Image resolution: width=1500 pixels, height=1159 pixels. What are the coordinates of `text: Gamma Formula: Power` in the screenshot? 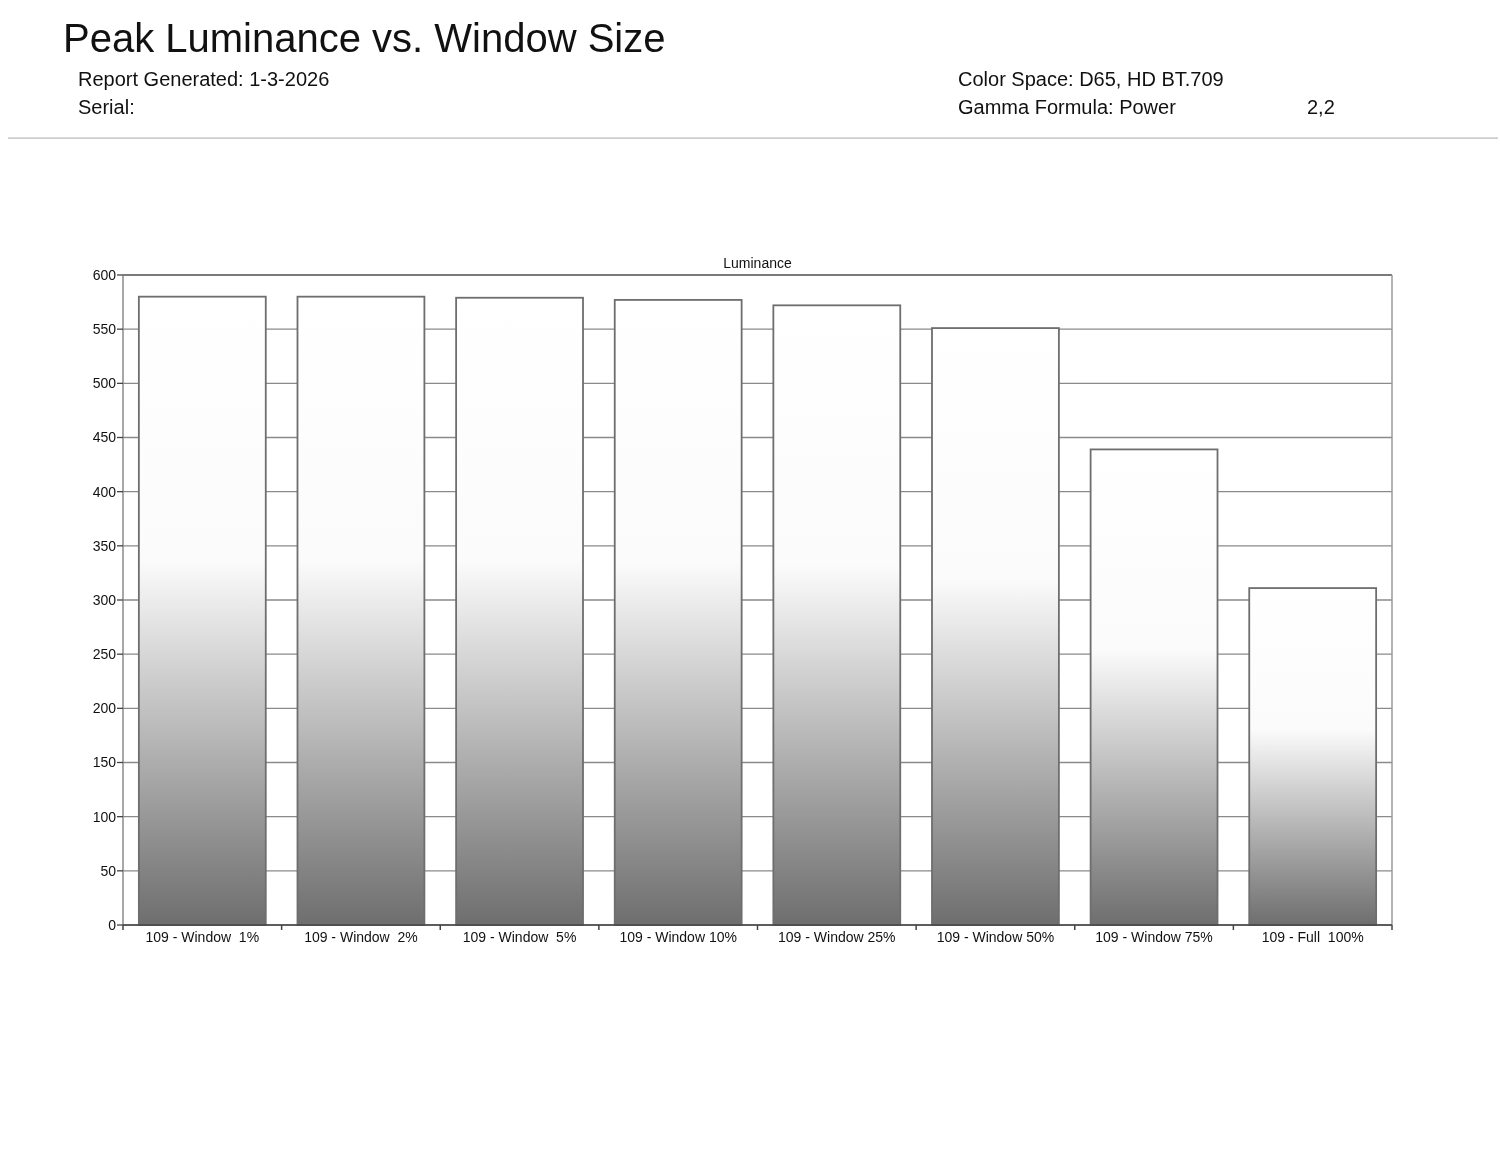 It's located at (1067, 107).